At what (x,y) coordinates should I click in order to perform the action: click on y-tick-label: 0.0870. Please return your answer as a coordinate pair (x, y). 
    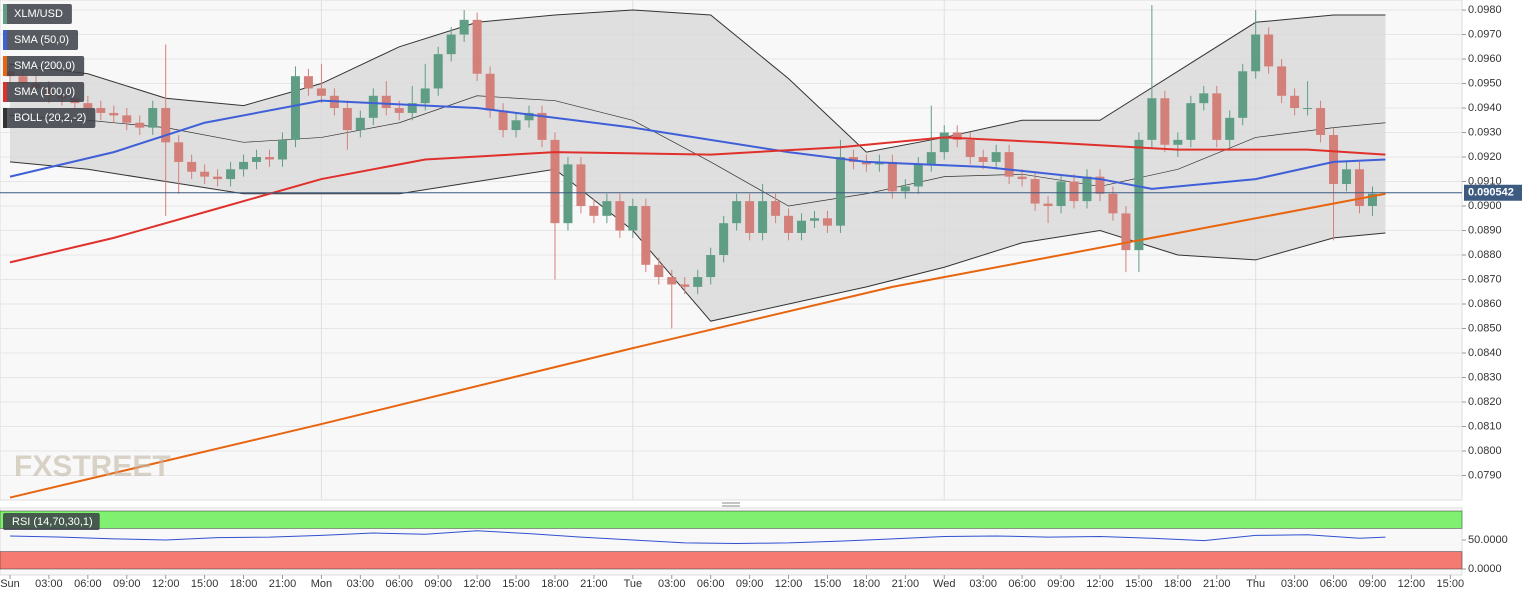
    Looking at the image, I should click on (1485, 279).